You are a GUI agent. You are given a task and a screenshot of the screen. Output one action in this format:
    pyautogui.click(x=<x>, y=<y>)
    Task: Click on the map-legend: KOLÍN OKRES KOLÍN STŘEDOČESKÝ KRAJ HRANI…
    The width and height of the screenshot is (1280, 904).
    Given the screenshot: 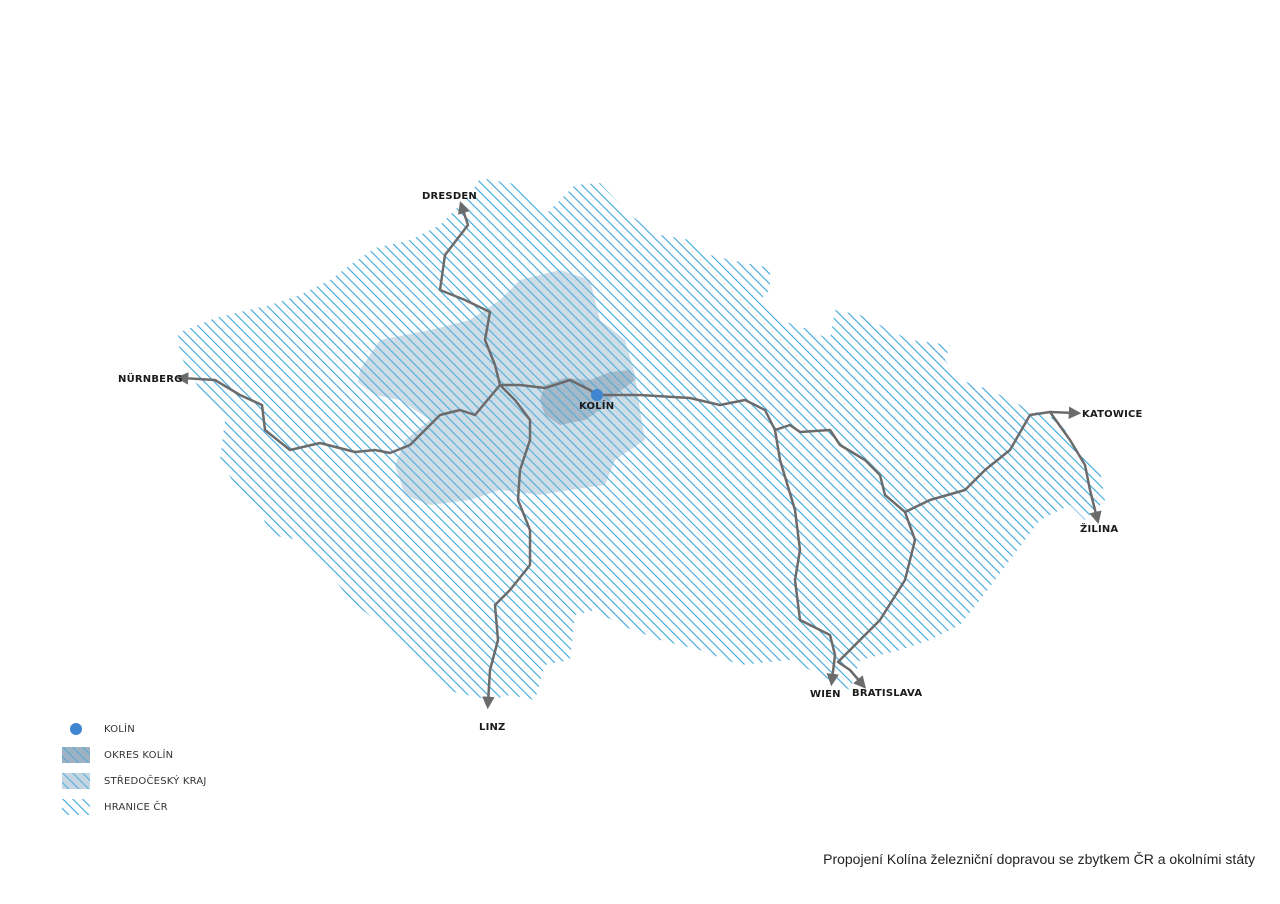 What is the action you would take?
    pyautogui.click(x=134, y=768)
    